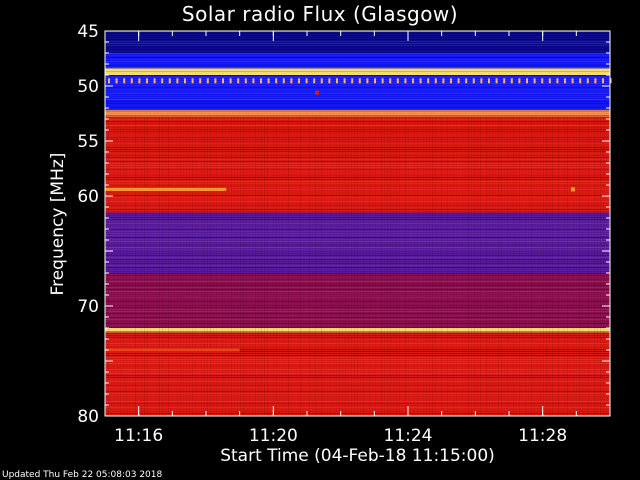 The height and width of the screenshot is (480, 640). I want to click on x-tick-label: 11:24, so click(408, 436).